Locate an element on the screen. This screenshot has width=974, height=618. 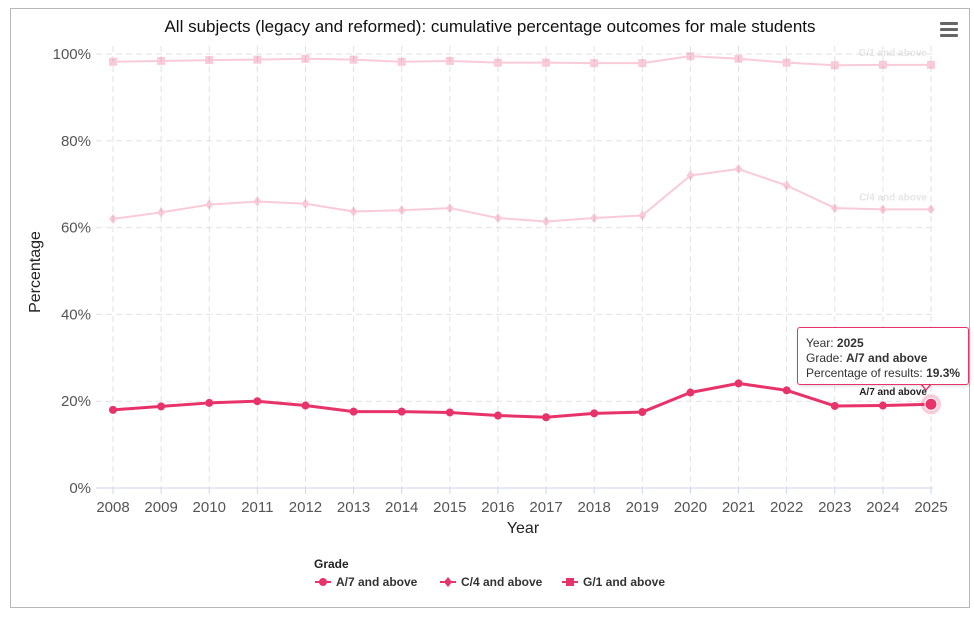
series-g-1-and-above: G/1 and above is located at coordinates (522, 59).